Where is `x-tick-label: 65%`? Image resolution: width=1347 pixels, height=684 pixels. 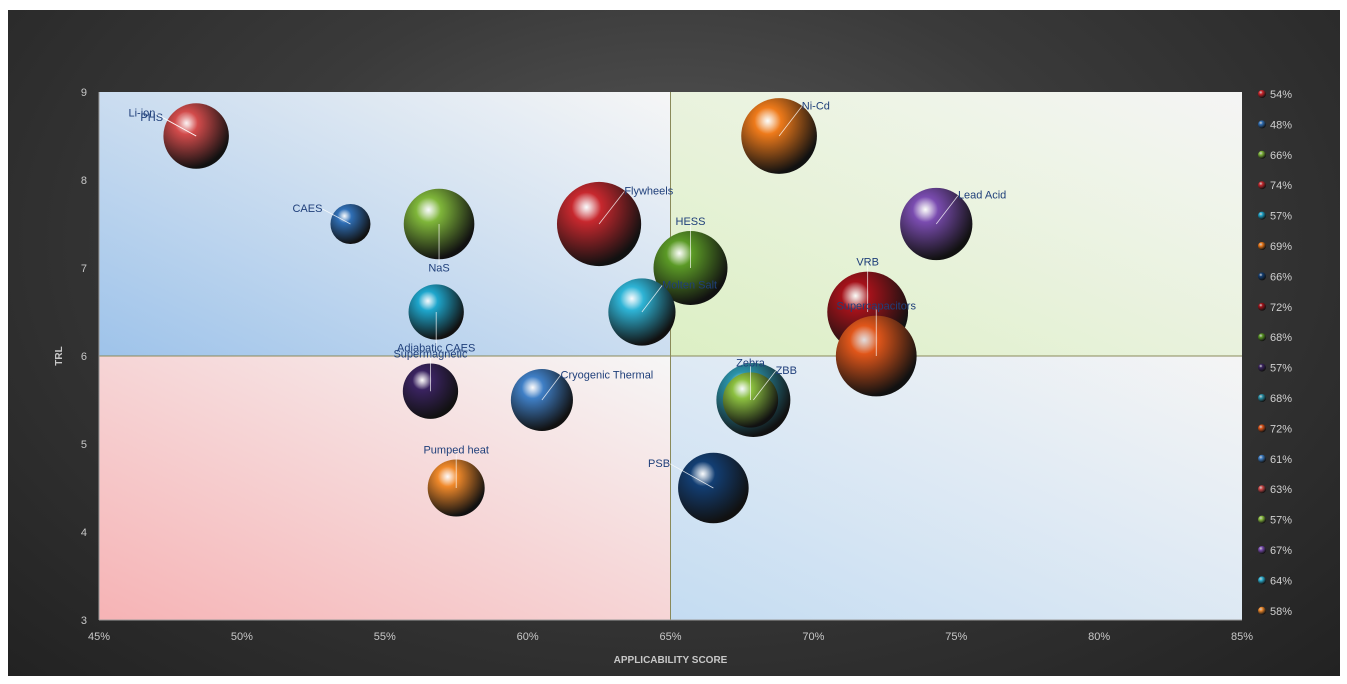 x-tick-label: 65% is located at coordinates (670, 637).